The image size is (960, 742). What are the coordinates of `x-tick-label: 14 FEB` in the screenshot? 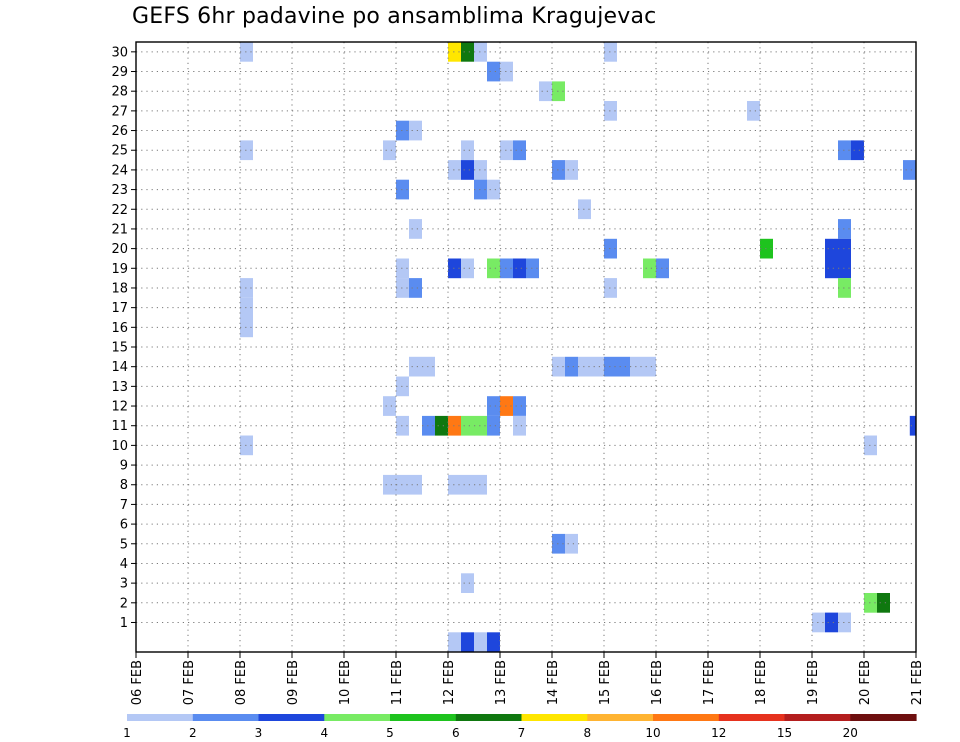 It's located at (553, 682).